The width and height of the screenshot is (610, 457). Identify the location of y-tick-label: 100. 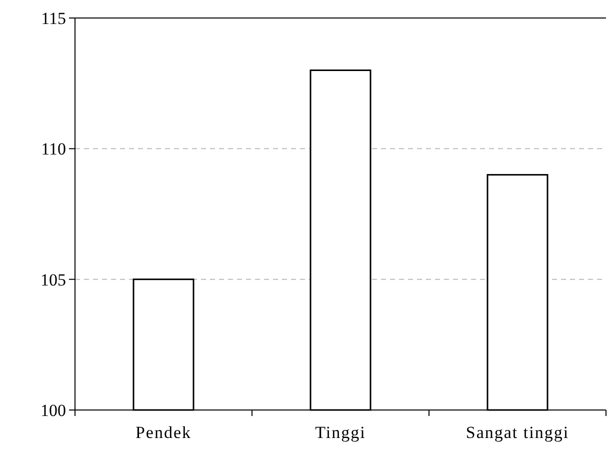
(53, 410).